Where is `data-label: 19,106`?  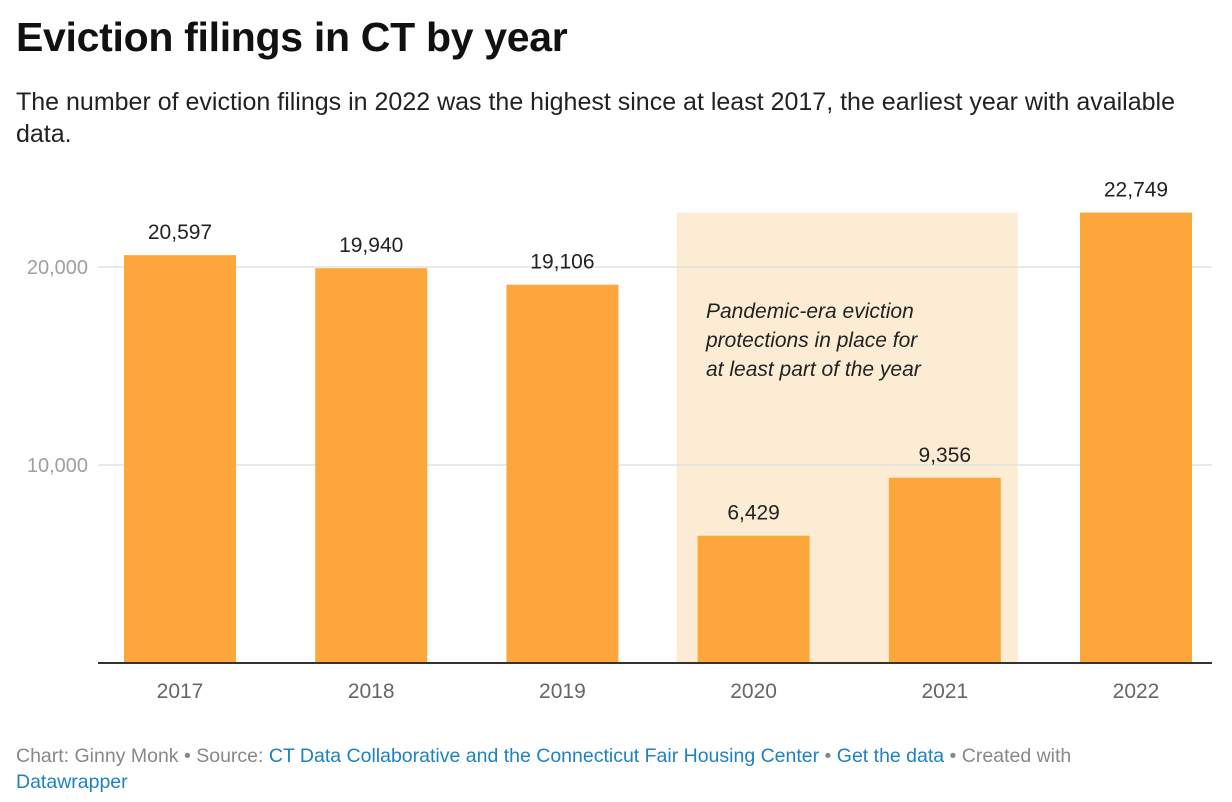 data-label: 19,106 is located at coordinates (562, 262).